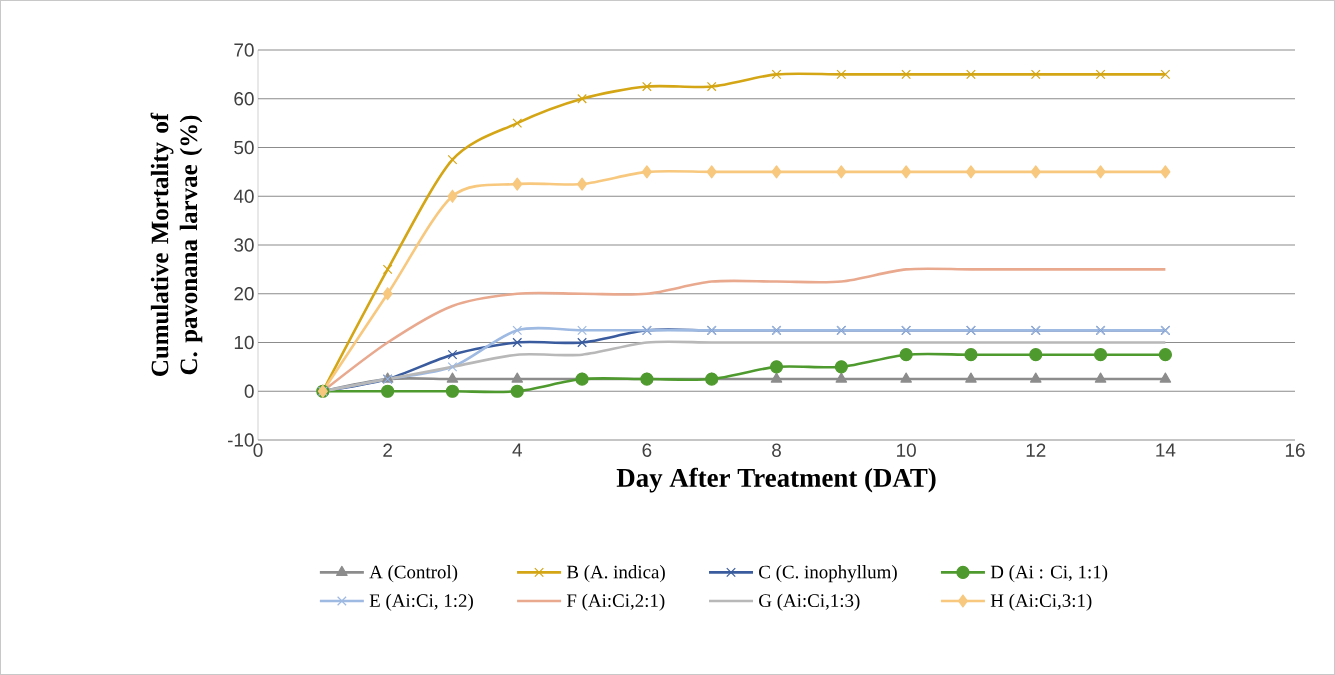 Image resolution: width=1335 pixels, height=675 pixels. I want to click on legend-label: B (A. indica), so click(615, 574).